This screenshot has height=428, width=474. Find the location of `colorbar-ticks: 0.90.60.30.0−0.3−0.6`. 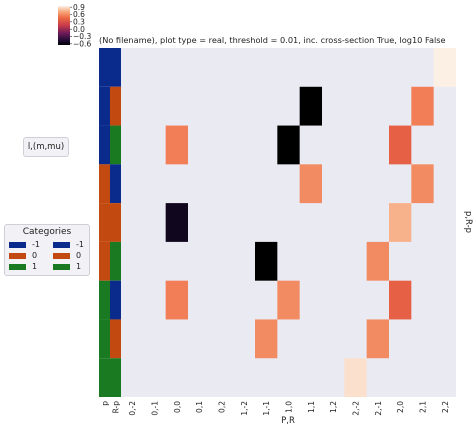

colorbar-ticks: 0.90.60.30.0−0.3−0.6 is located at coordinates (80, 25).